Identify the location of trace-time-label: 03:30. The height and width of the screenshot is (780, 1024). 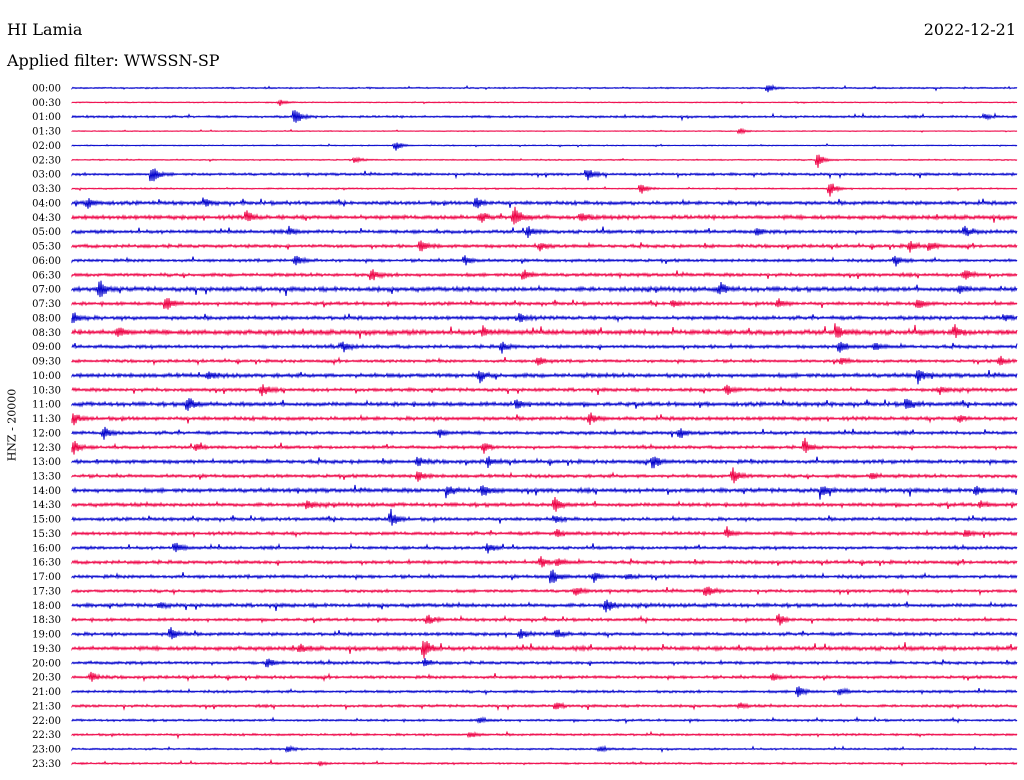
(46, 189).